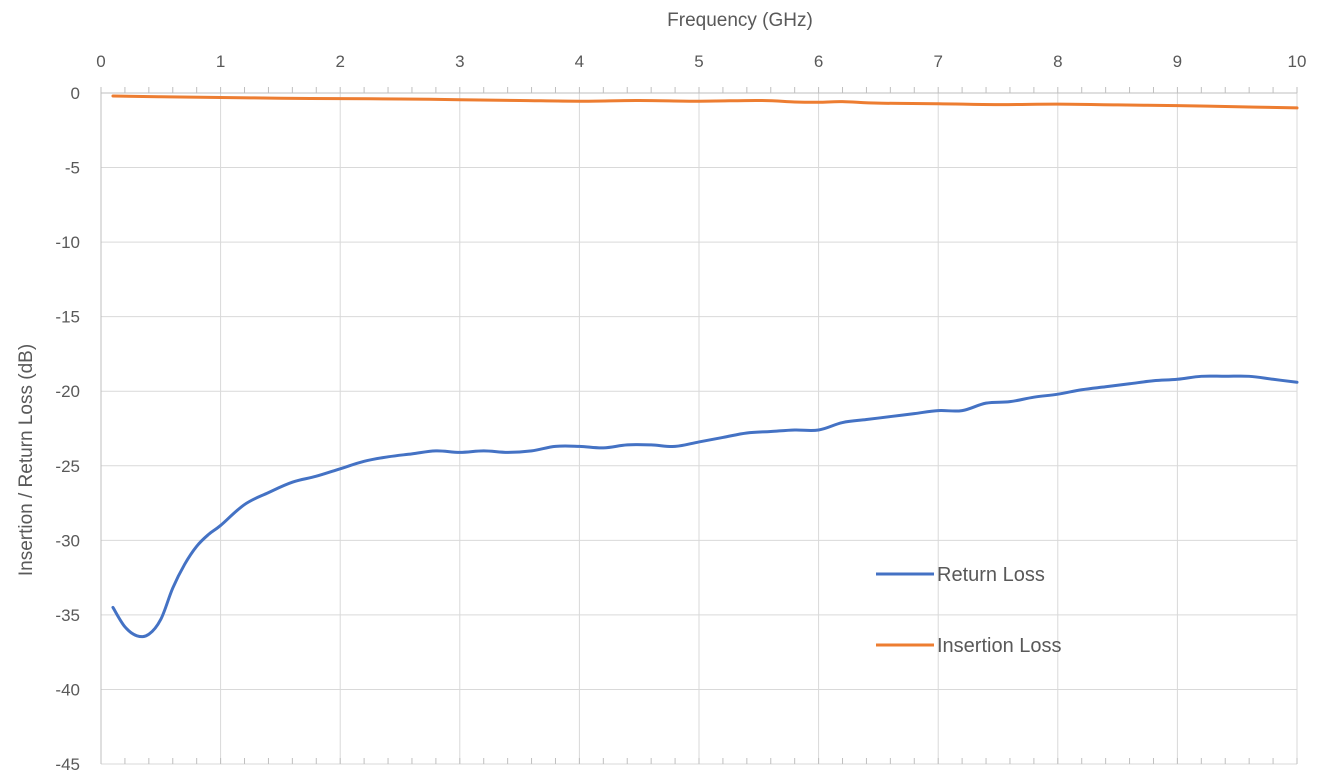 This screenshot has width=1317, height=775. What do you see at coordinates (26, 460) in the screenshot?
I see `y-axis-title: Insertion / Return Loss (dB)` at bounding box center [26, 460].